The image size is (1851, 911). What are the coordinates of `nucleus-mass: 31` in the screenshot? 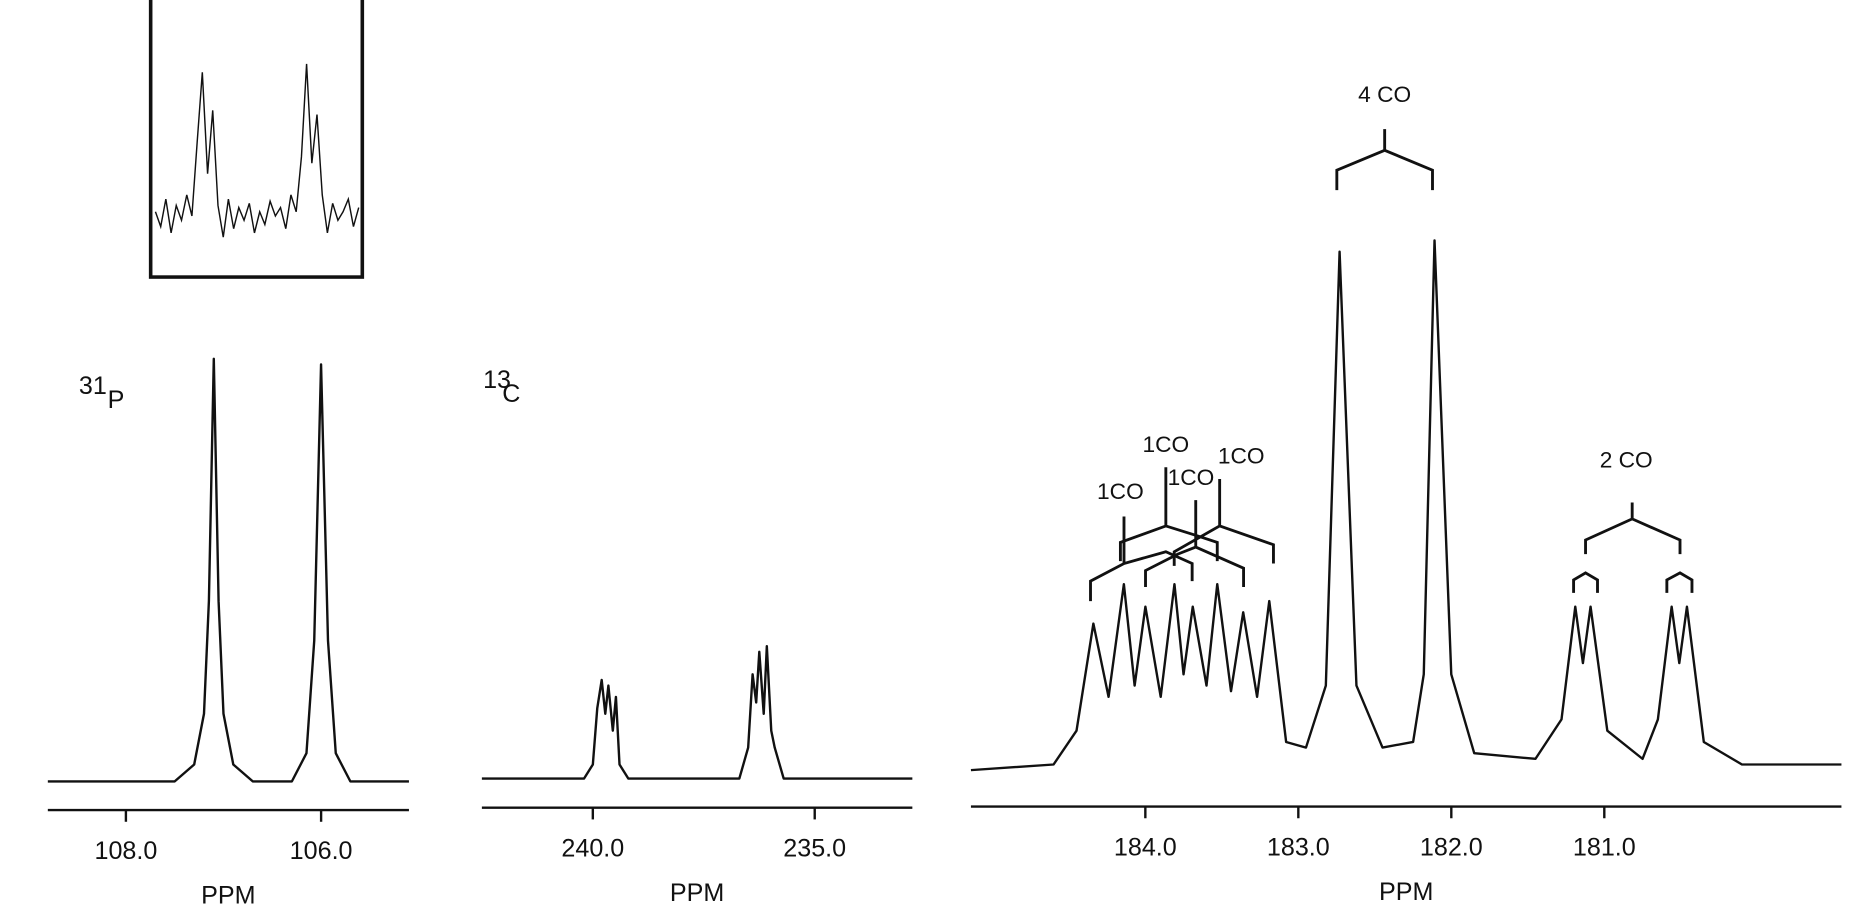 It's located at (93, 386).